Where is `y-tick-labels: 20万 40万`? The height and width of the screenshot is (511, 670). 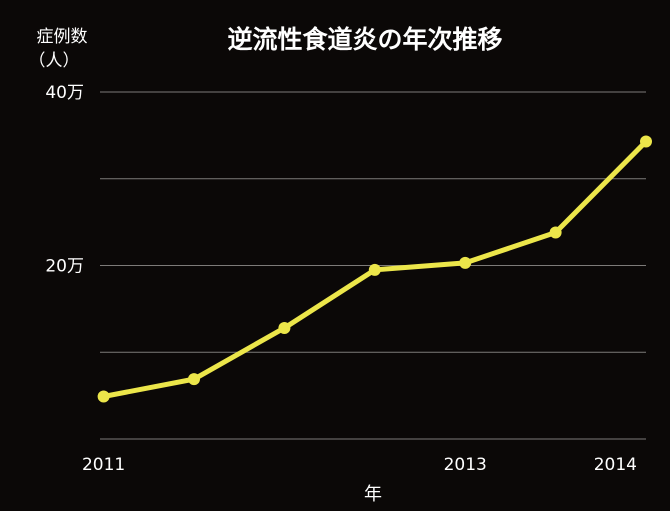 y-tick-labels: 20万 40万 is located at coordinates (64, 180).